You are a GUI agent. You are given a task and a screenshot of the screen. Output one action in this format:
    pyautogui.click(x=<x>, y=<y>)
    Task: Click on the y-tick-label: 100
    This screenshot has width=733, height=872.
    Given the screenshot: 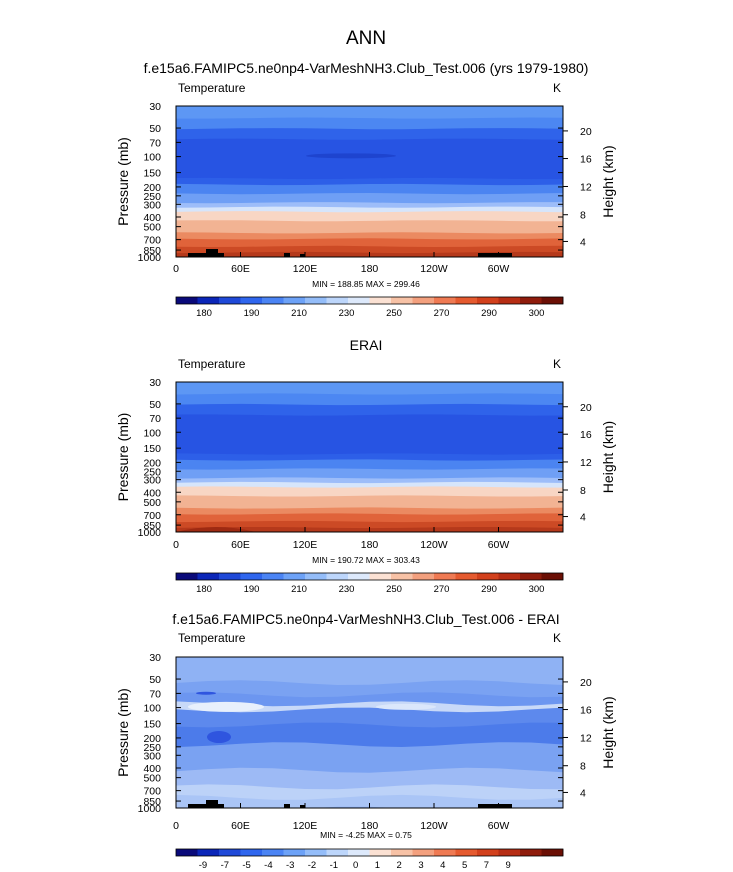 What is the action you would take?
    pyautogui.click(x=152, y=433)
    